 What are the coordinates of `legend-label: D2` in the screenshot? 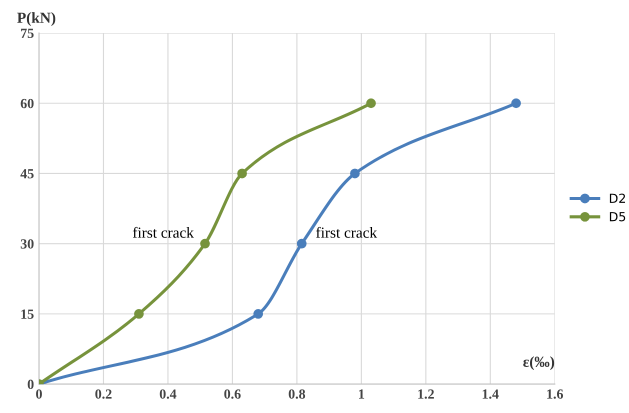 It's located at (618, 198).